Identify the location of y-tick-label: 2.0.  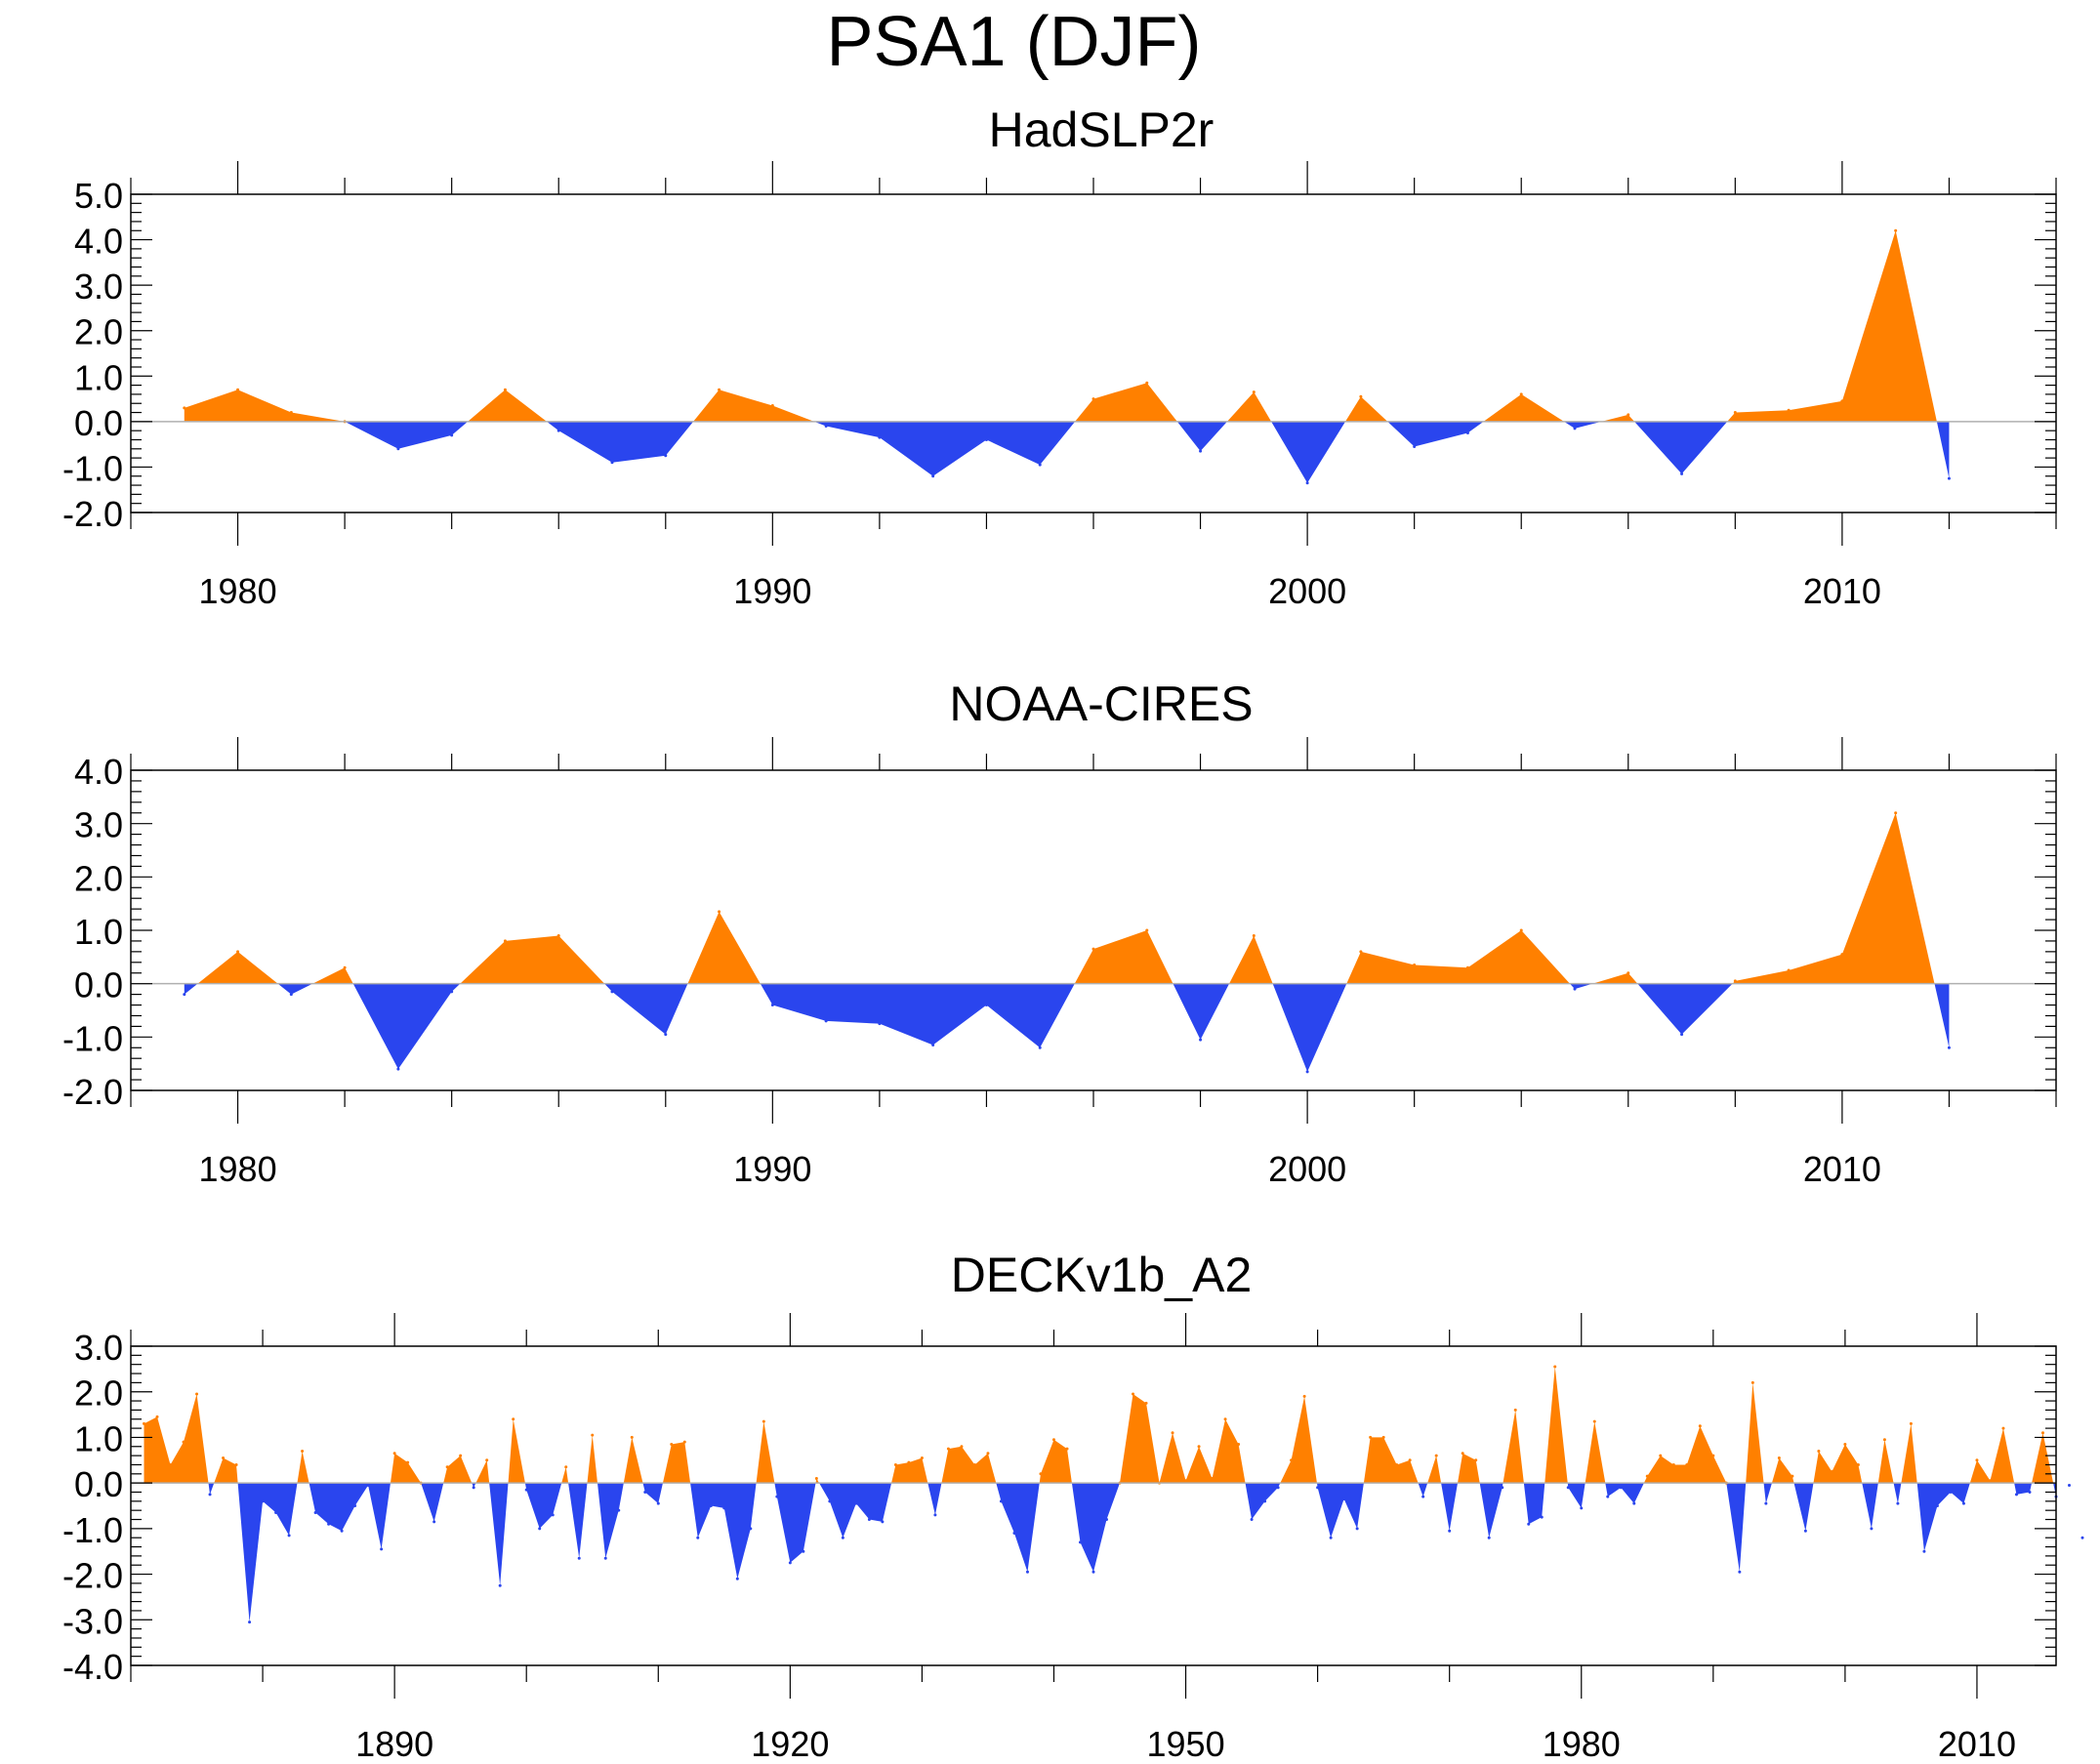
(98, 332).